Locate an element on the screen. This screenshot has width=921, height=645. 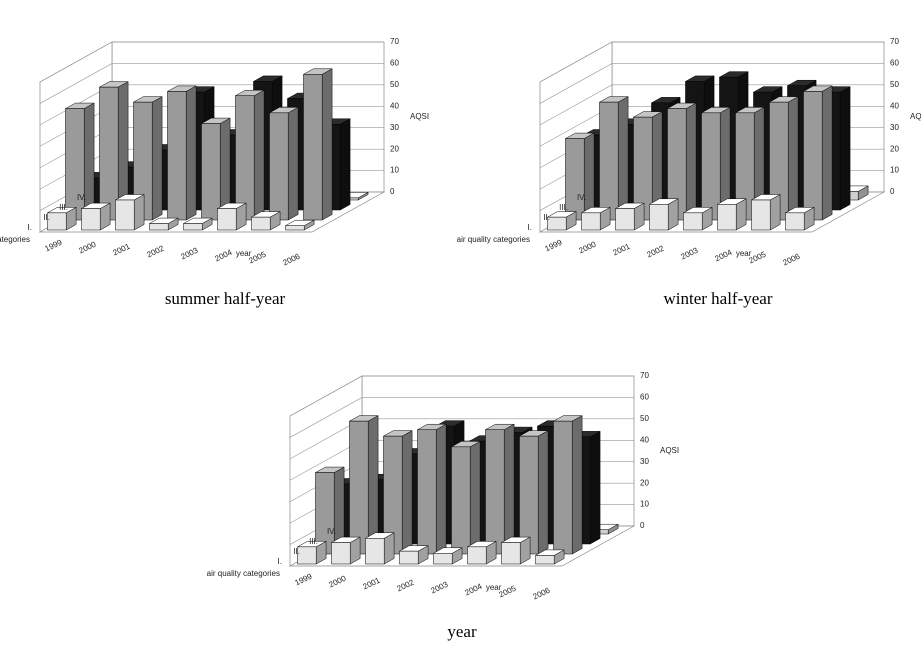
legend-label: IV. is located at coordinates (81, 197).